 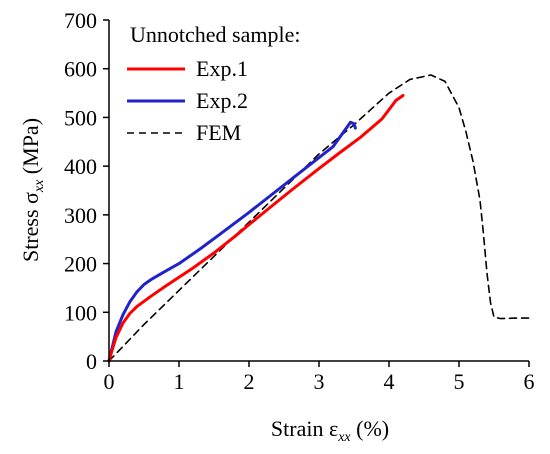 What do you see at coordinates (80, 69) in the screenshot?
I see `y-tick-label: 600` at bounding box center [80, 69].